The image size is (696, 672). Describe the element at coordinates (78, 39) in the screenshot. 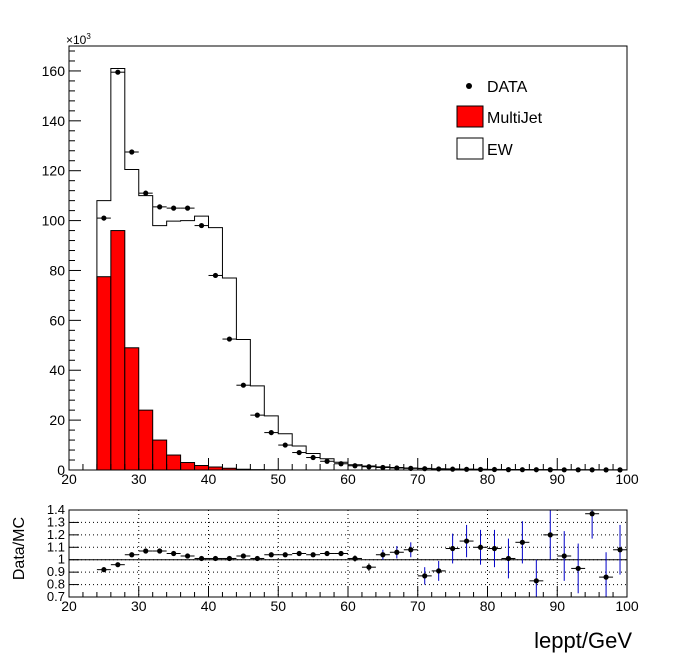

I see `y-axis-multiplier: ×10³` at that location.